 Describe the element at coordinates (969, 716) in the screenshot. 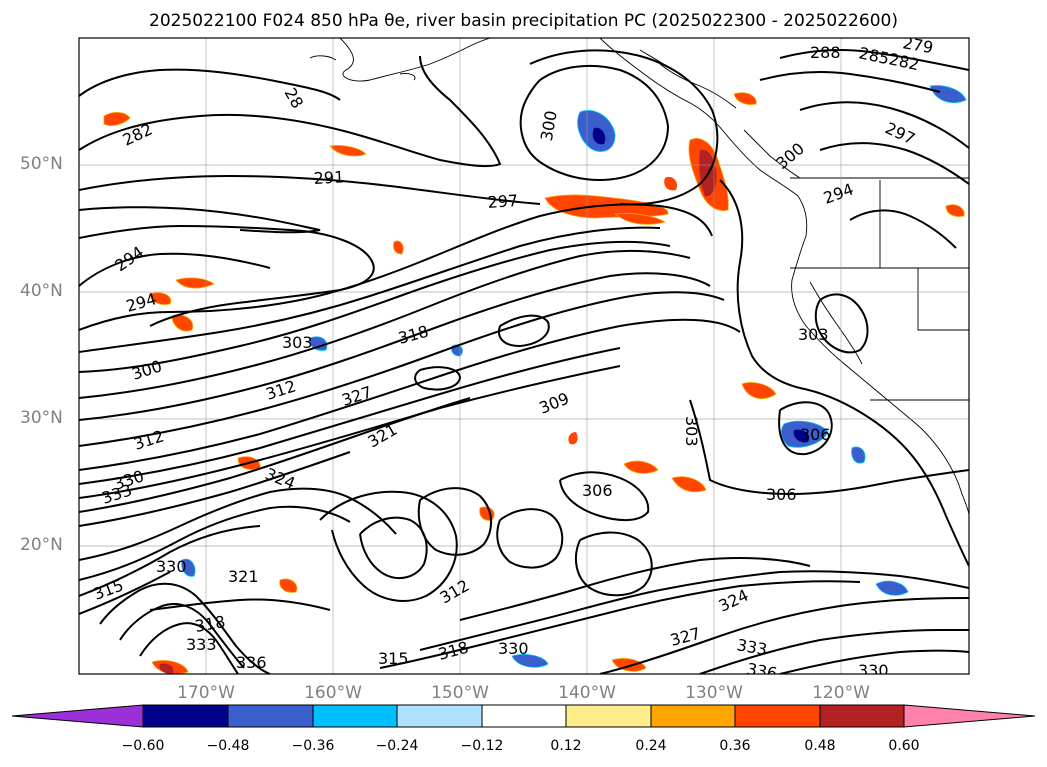

I see `colorbar-over-extension` at that location.